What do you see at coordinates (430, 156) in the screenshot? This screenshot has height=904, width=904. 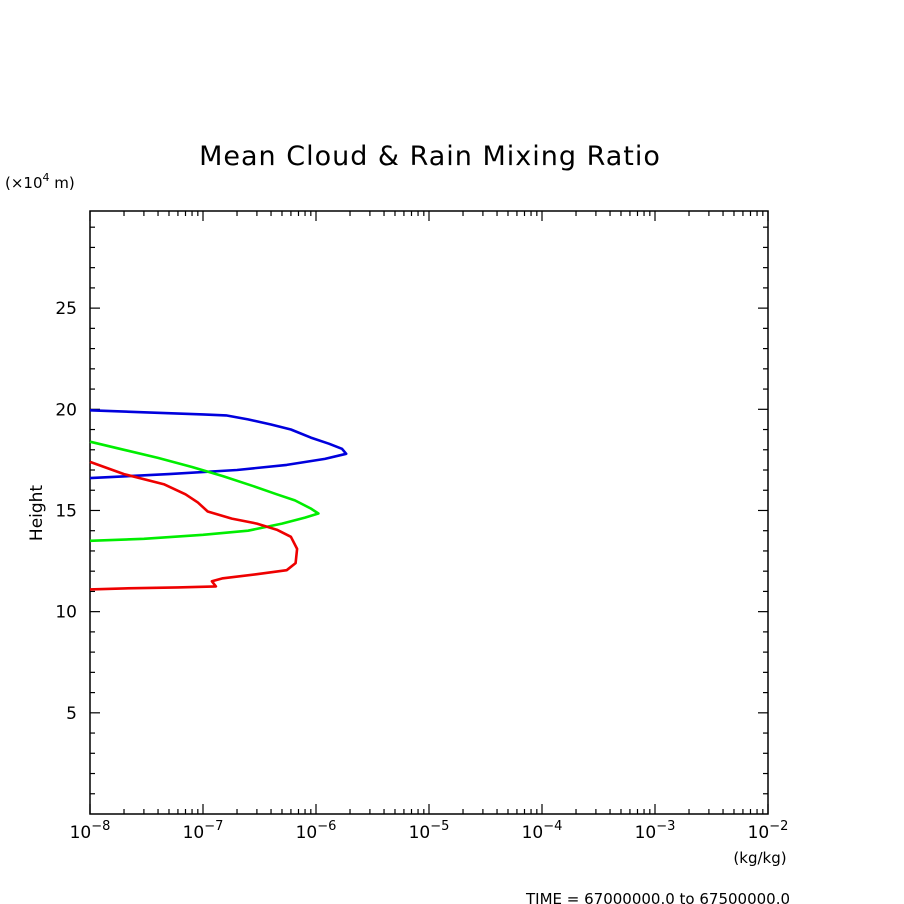 I see `chart-title: Mean Cloud & Rain Mixing Ratio` at bounding box center [430, 156].